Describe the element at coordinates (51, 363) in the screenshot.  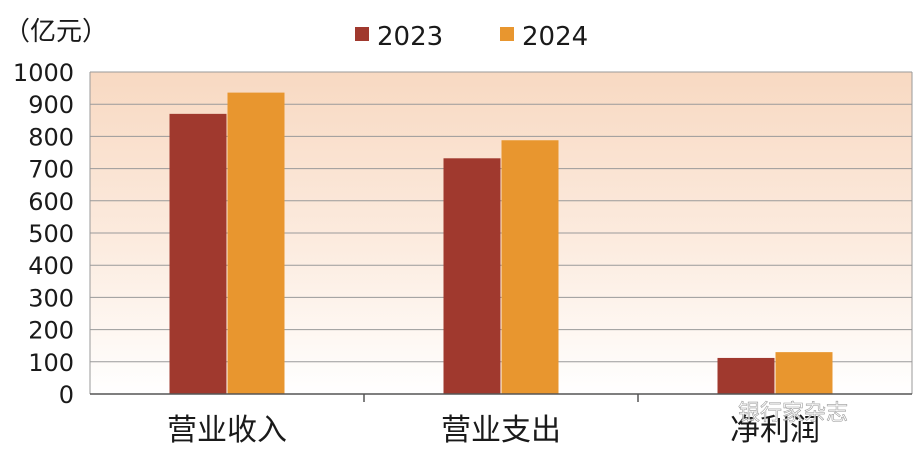
I see `y-tick-label: 100` at that location.